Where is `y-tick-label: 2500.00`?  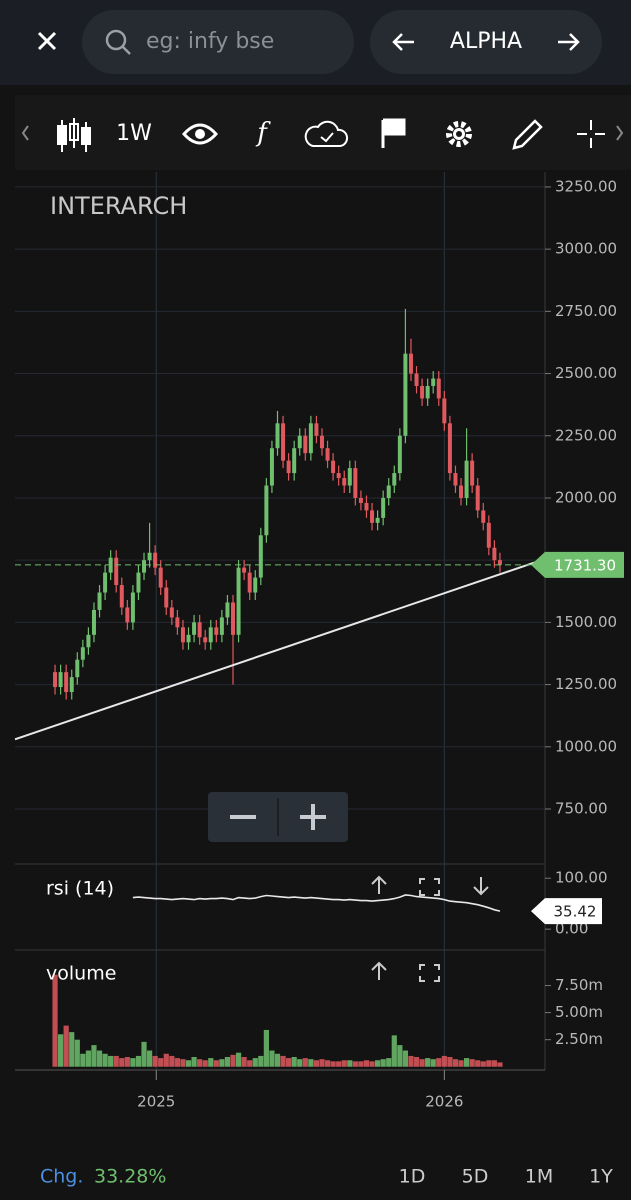
y-tick-label: 2500.00 is located at coordinates (586, 373).